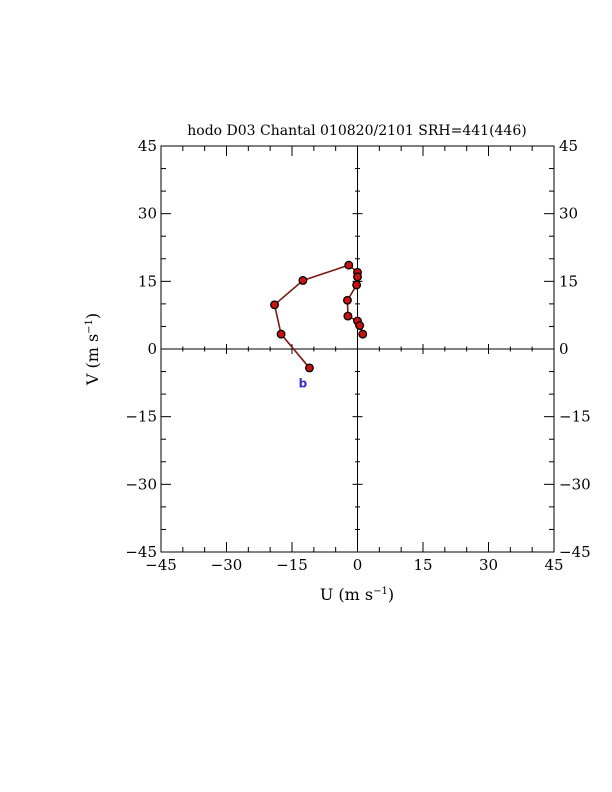 This screenshot has width=612, height=792. What do you see at coordinates (227, 565) in the screenshot?
I see `x-tick-label: −30` at bounding box center [227, 565].